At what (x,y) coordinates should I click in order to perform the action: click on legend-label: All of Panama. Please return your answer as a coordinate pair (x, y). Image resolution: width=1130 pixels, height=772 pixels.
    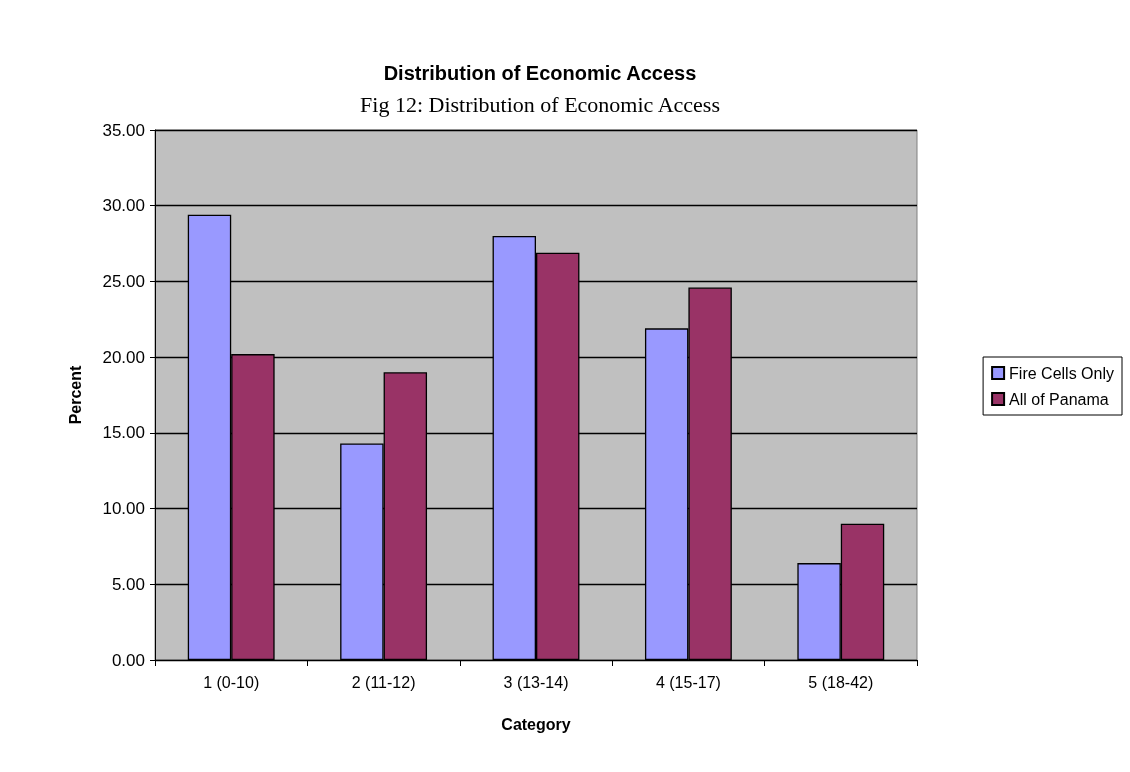
    Looking at the image, I should click on (1059, 399).